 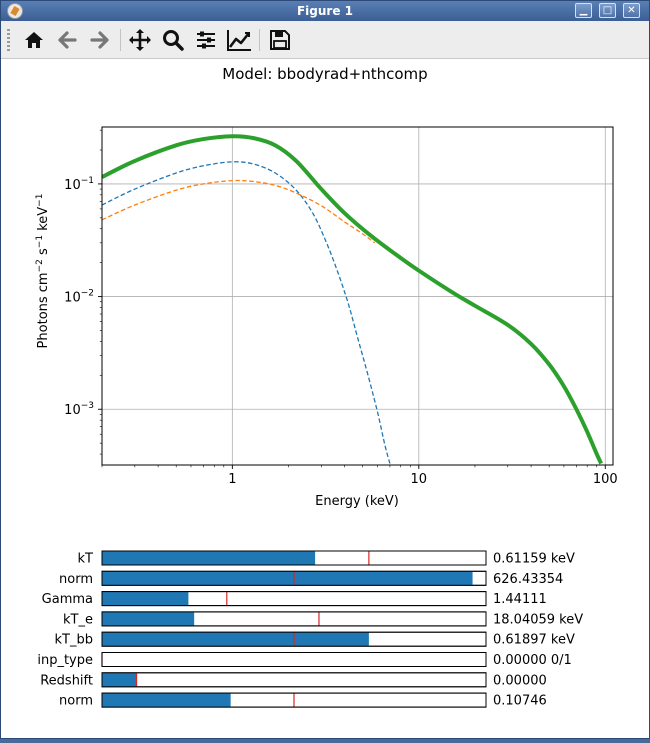 I want to click on toolbar-grip, so click(x=8, y=40).